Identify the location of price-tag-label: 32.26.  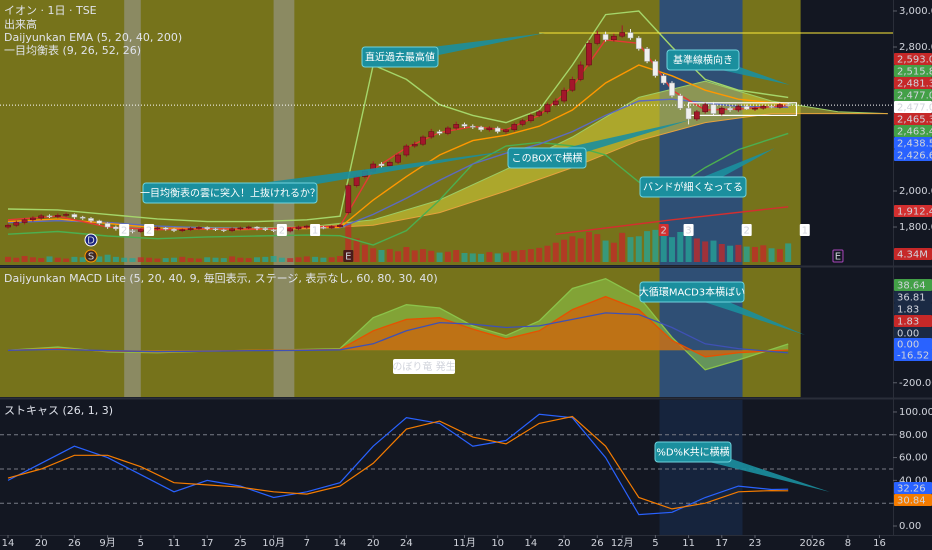
(911, 489).